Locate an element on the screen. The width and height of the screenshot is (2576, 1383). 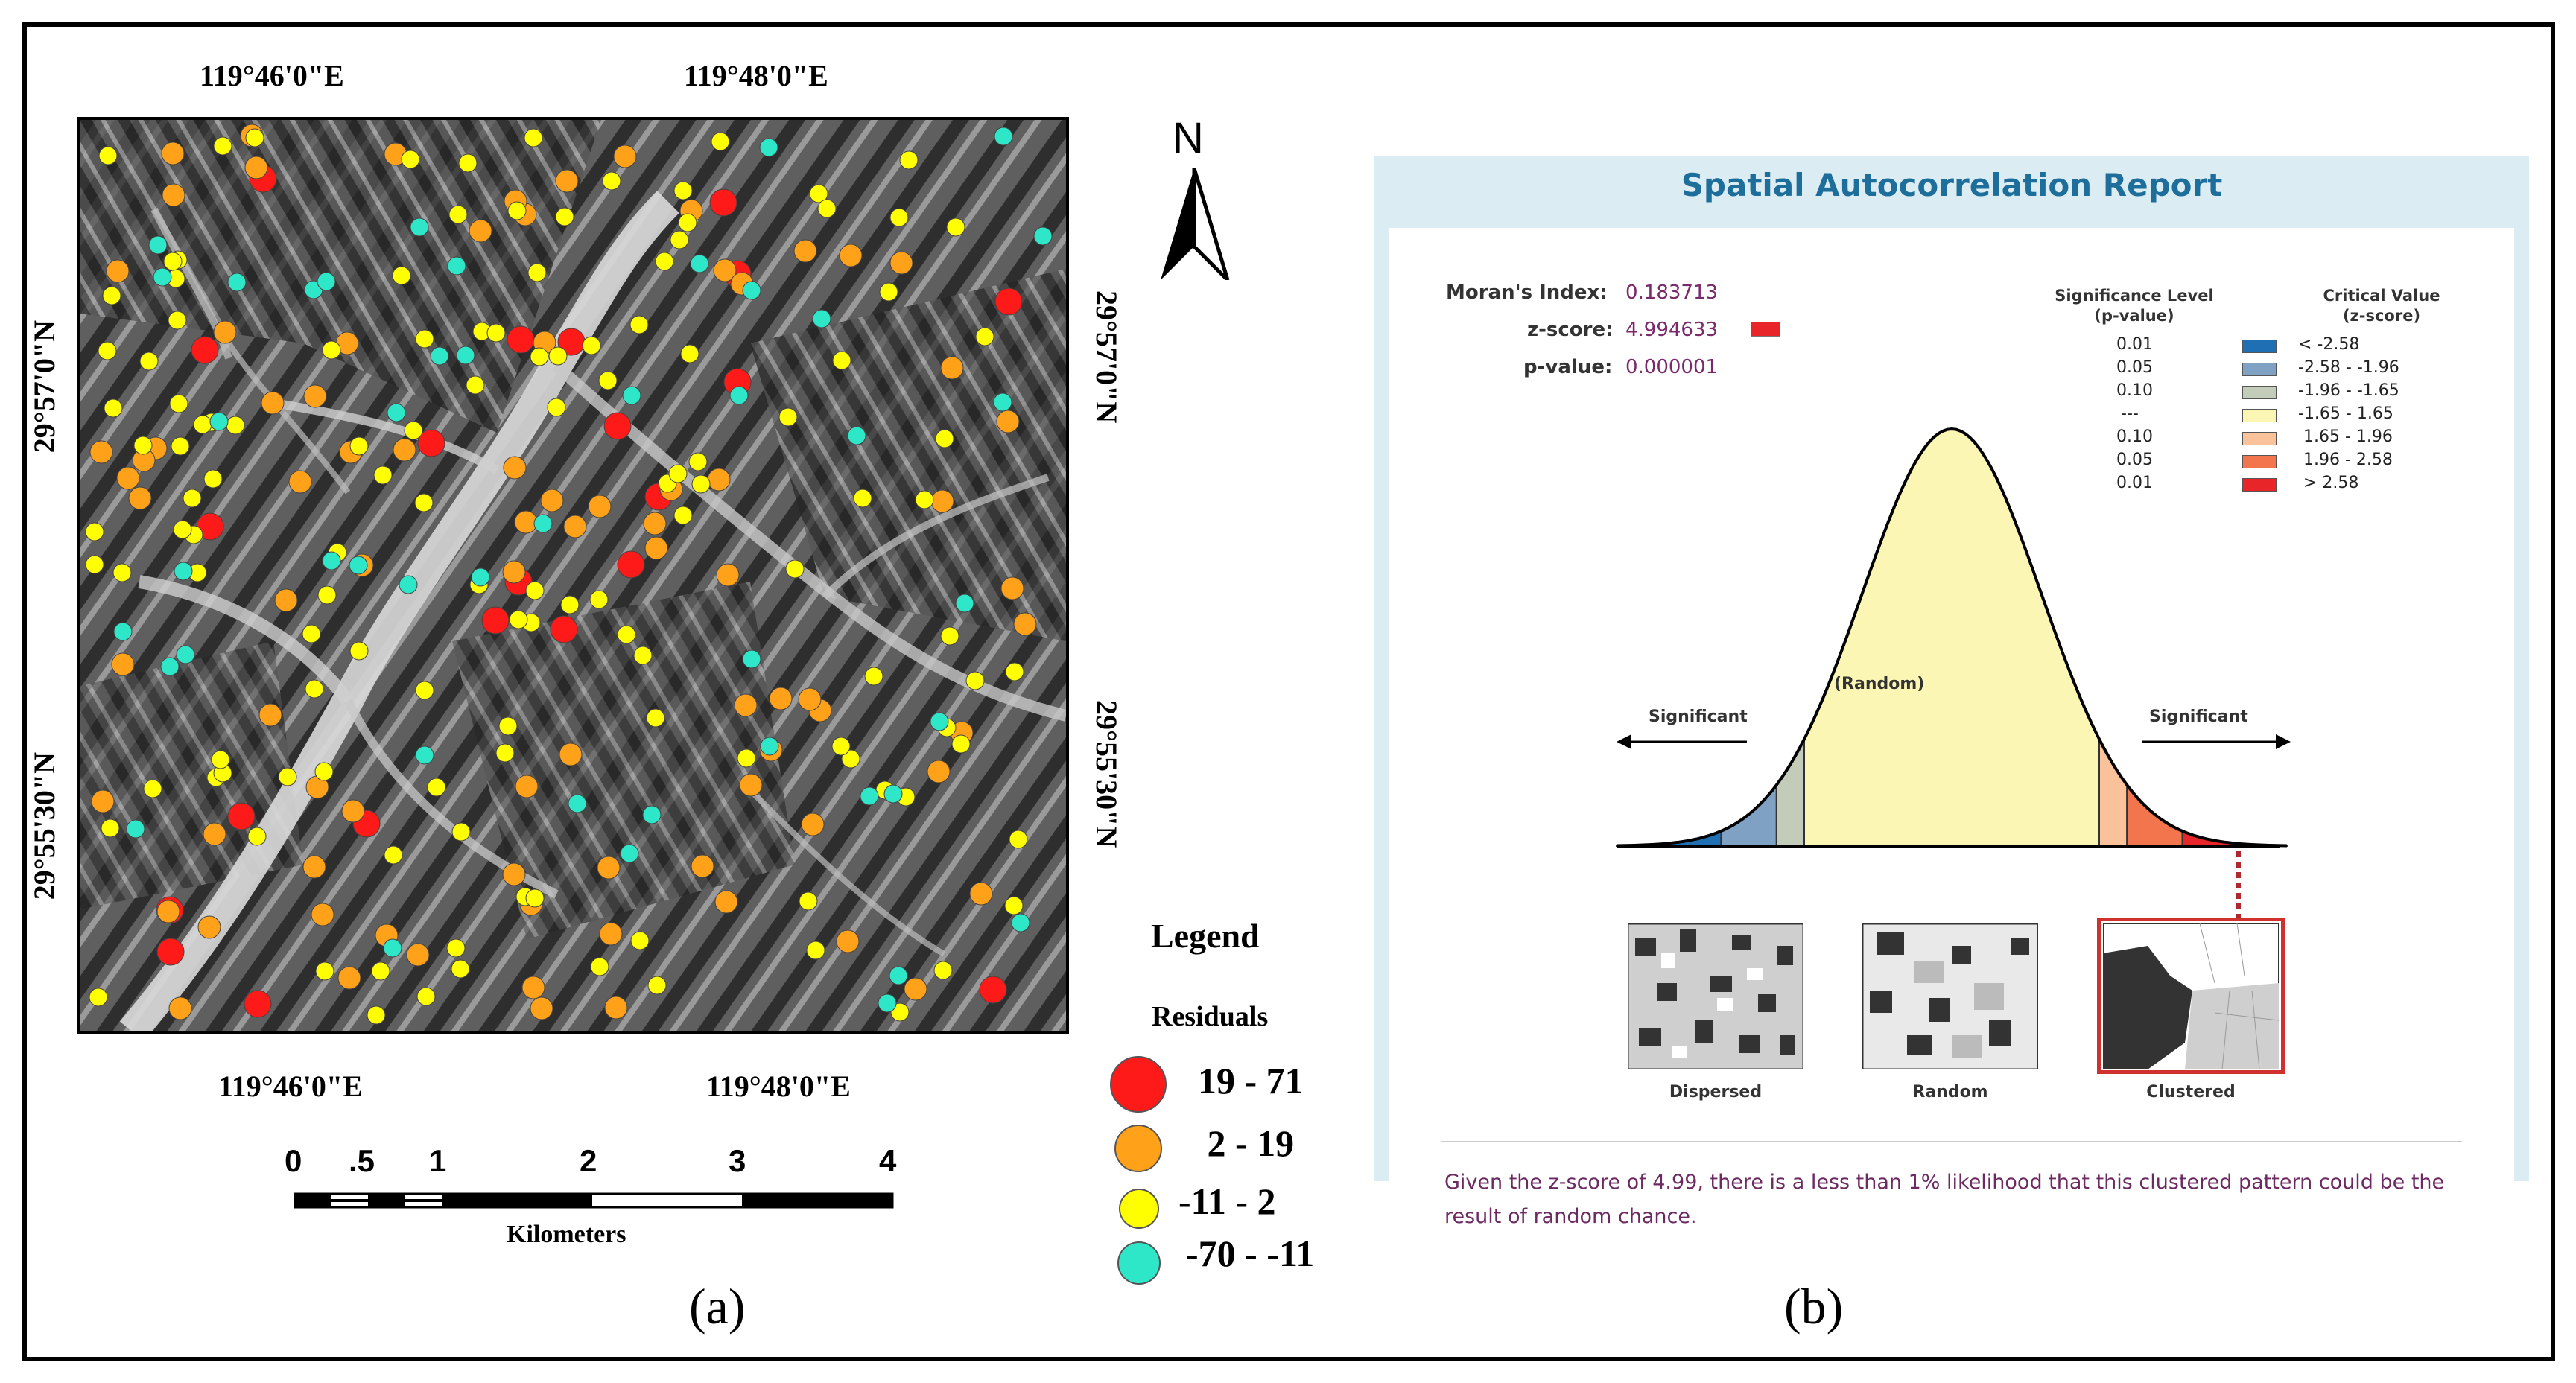
sig-level-header: Significance Level (p-value) is located at coordinates (2135, 306).